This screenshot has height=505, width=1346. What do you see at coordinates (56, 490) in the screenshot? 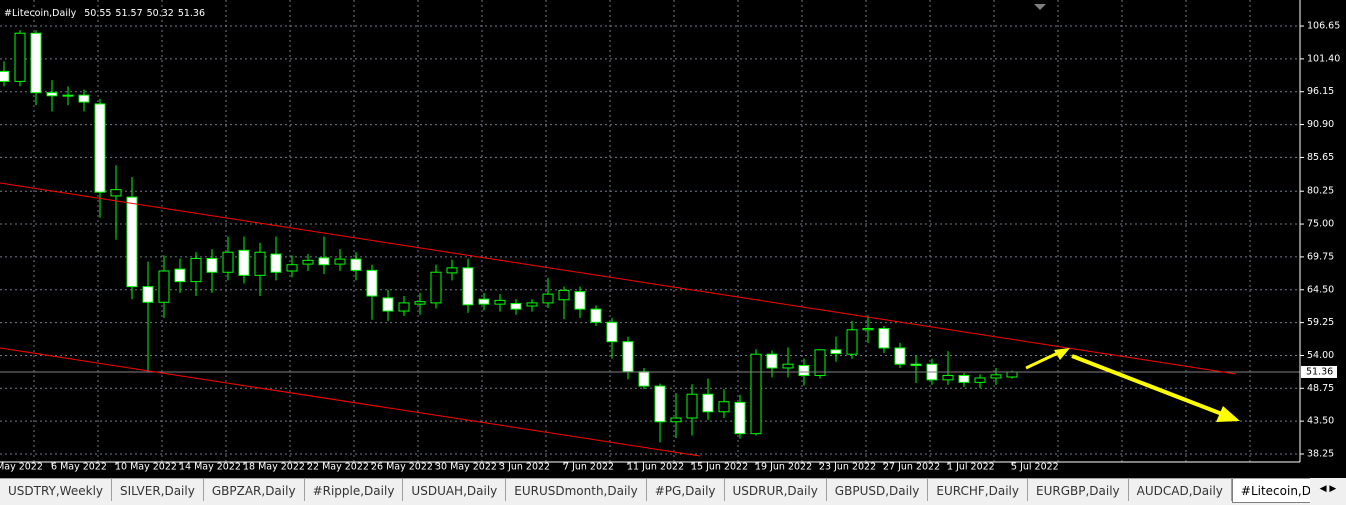
I see `tab: USDTRY,Weekly` at bounding box center [56, 490].